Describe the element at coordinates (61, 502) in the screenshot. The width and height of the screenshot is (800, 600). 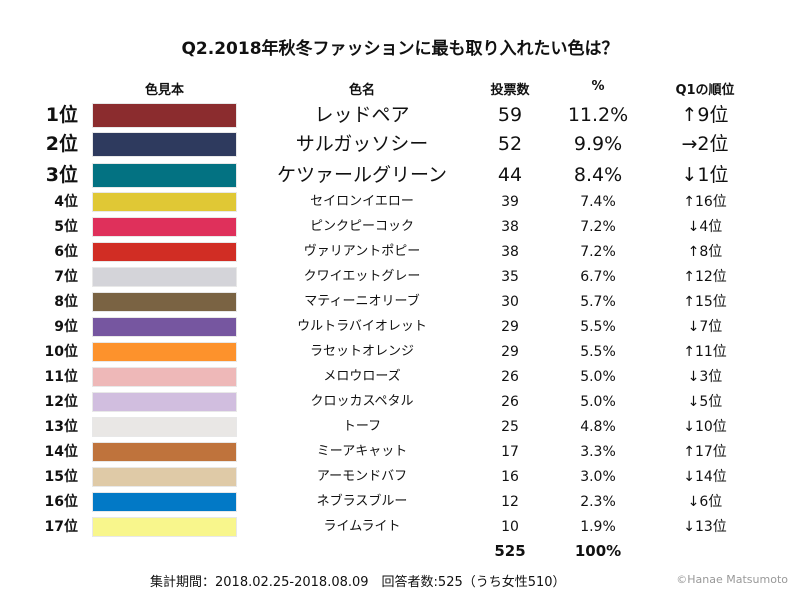
I see `rank-label: 16位` at that location.